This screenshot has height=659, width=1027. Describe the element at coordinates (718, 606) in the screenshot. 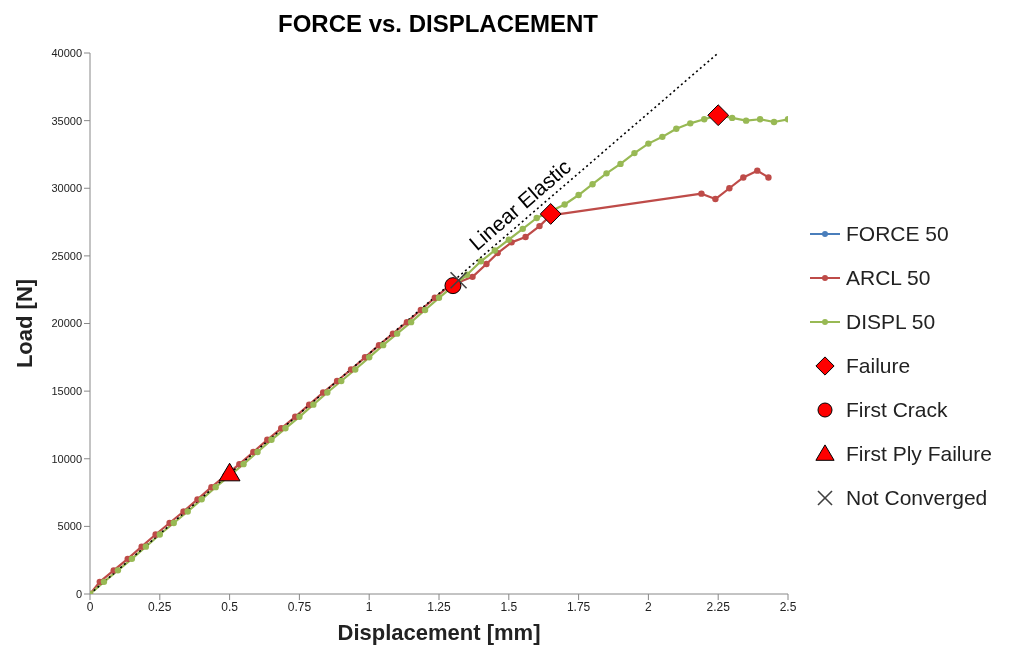

I see `x-tick-label: 2.25` at that location.